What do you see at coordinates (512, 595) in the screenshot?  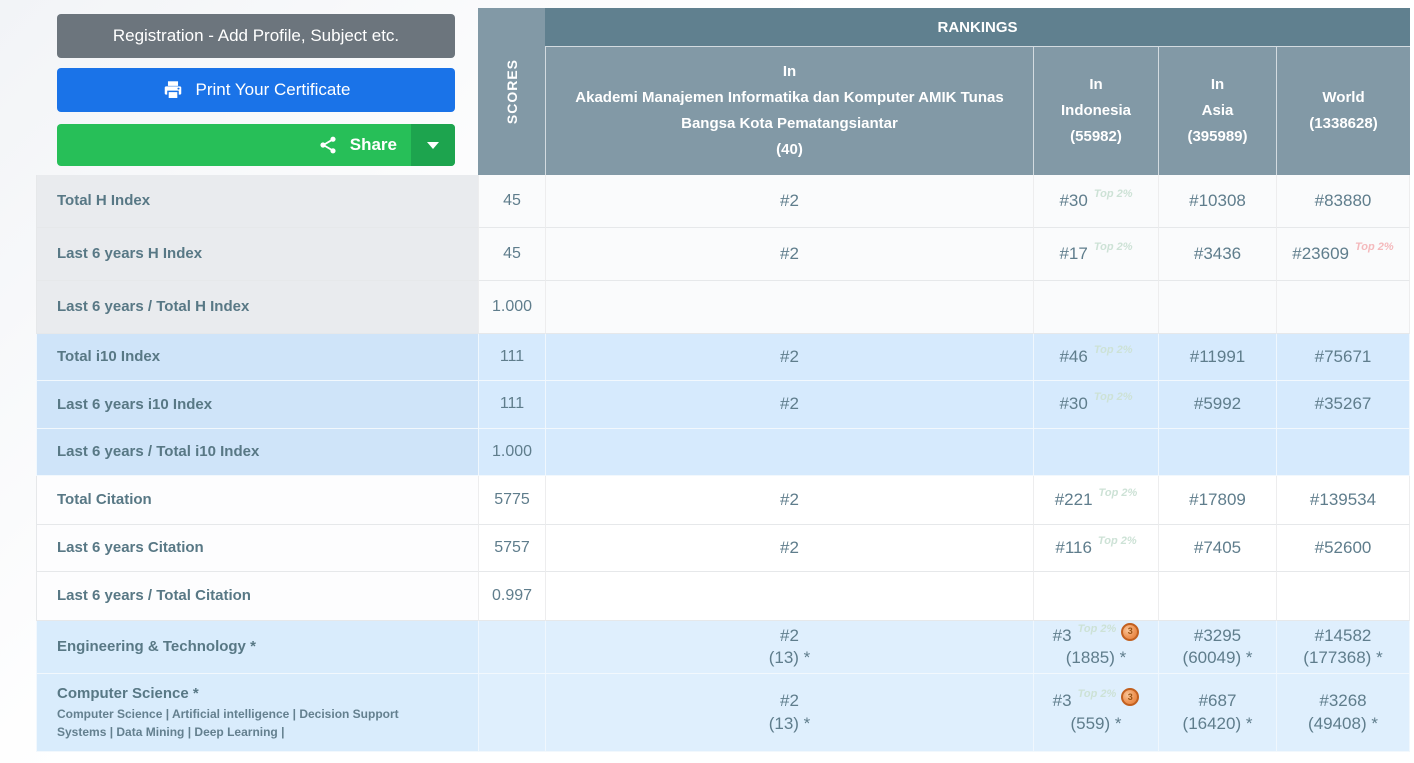 I see `score-value: 0.997` at bounding box center [512, 595].